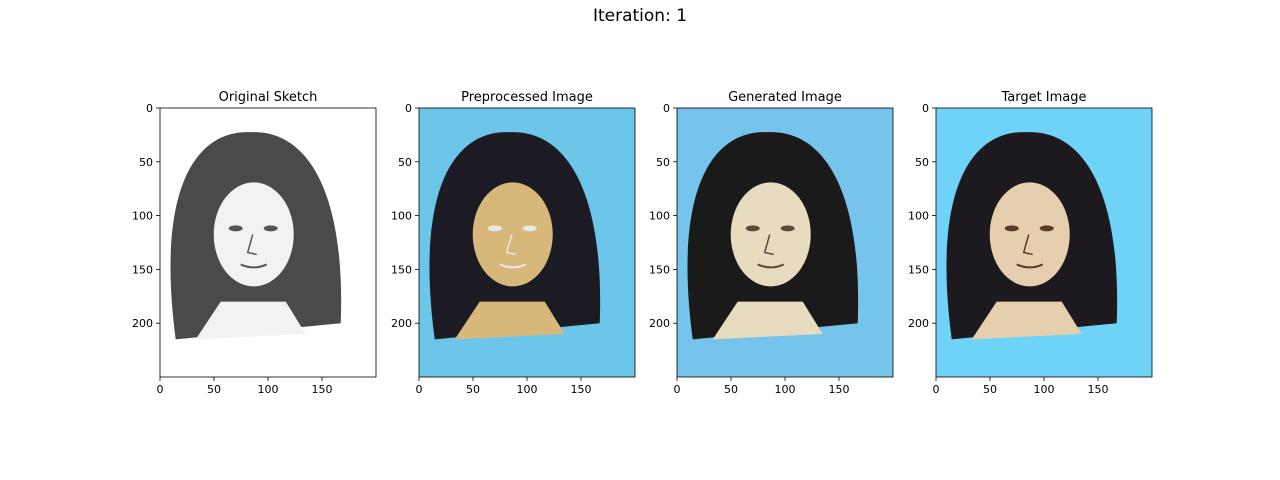  I want to click on image-original-sketch, so click(268, 242).